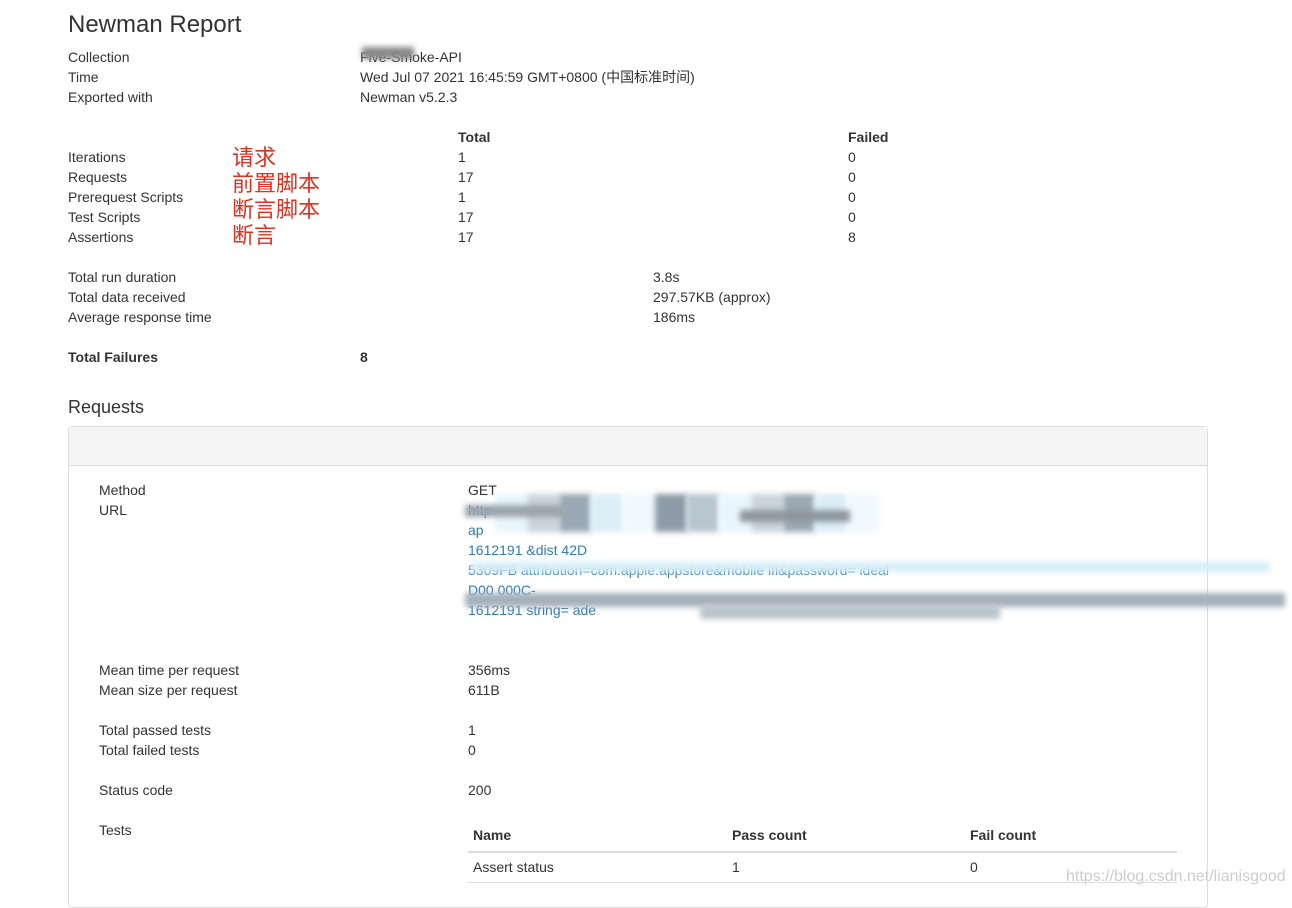  What do you see at coordinates (155, 730) in the screenshot?
I see `detail-label: Total passed tests` at bounding box center [155, 730].